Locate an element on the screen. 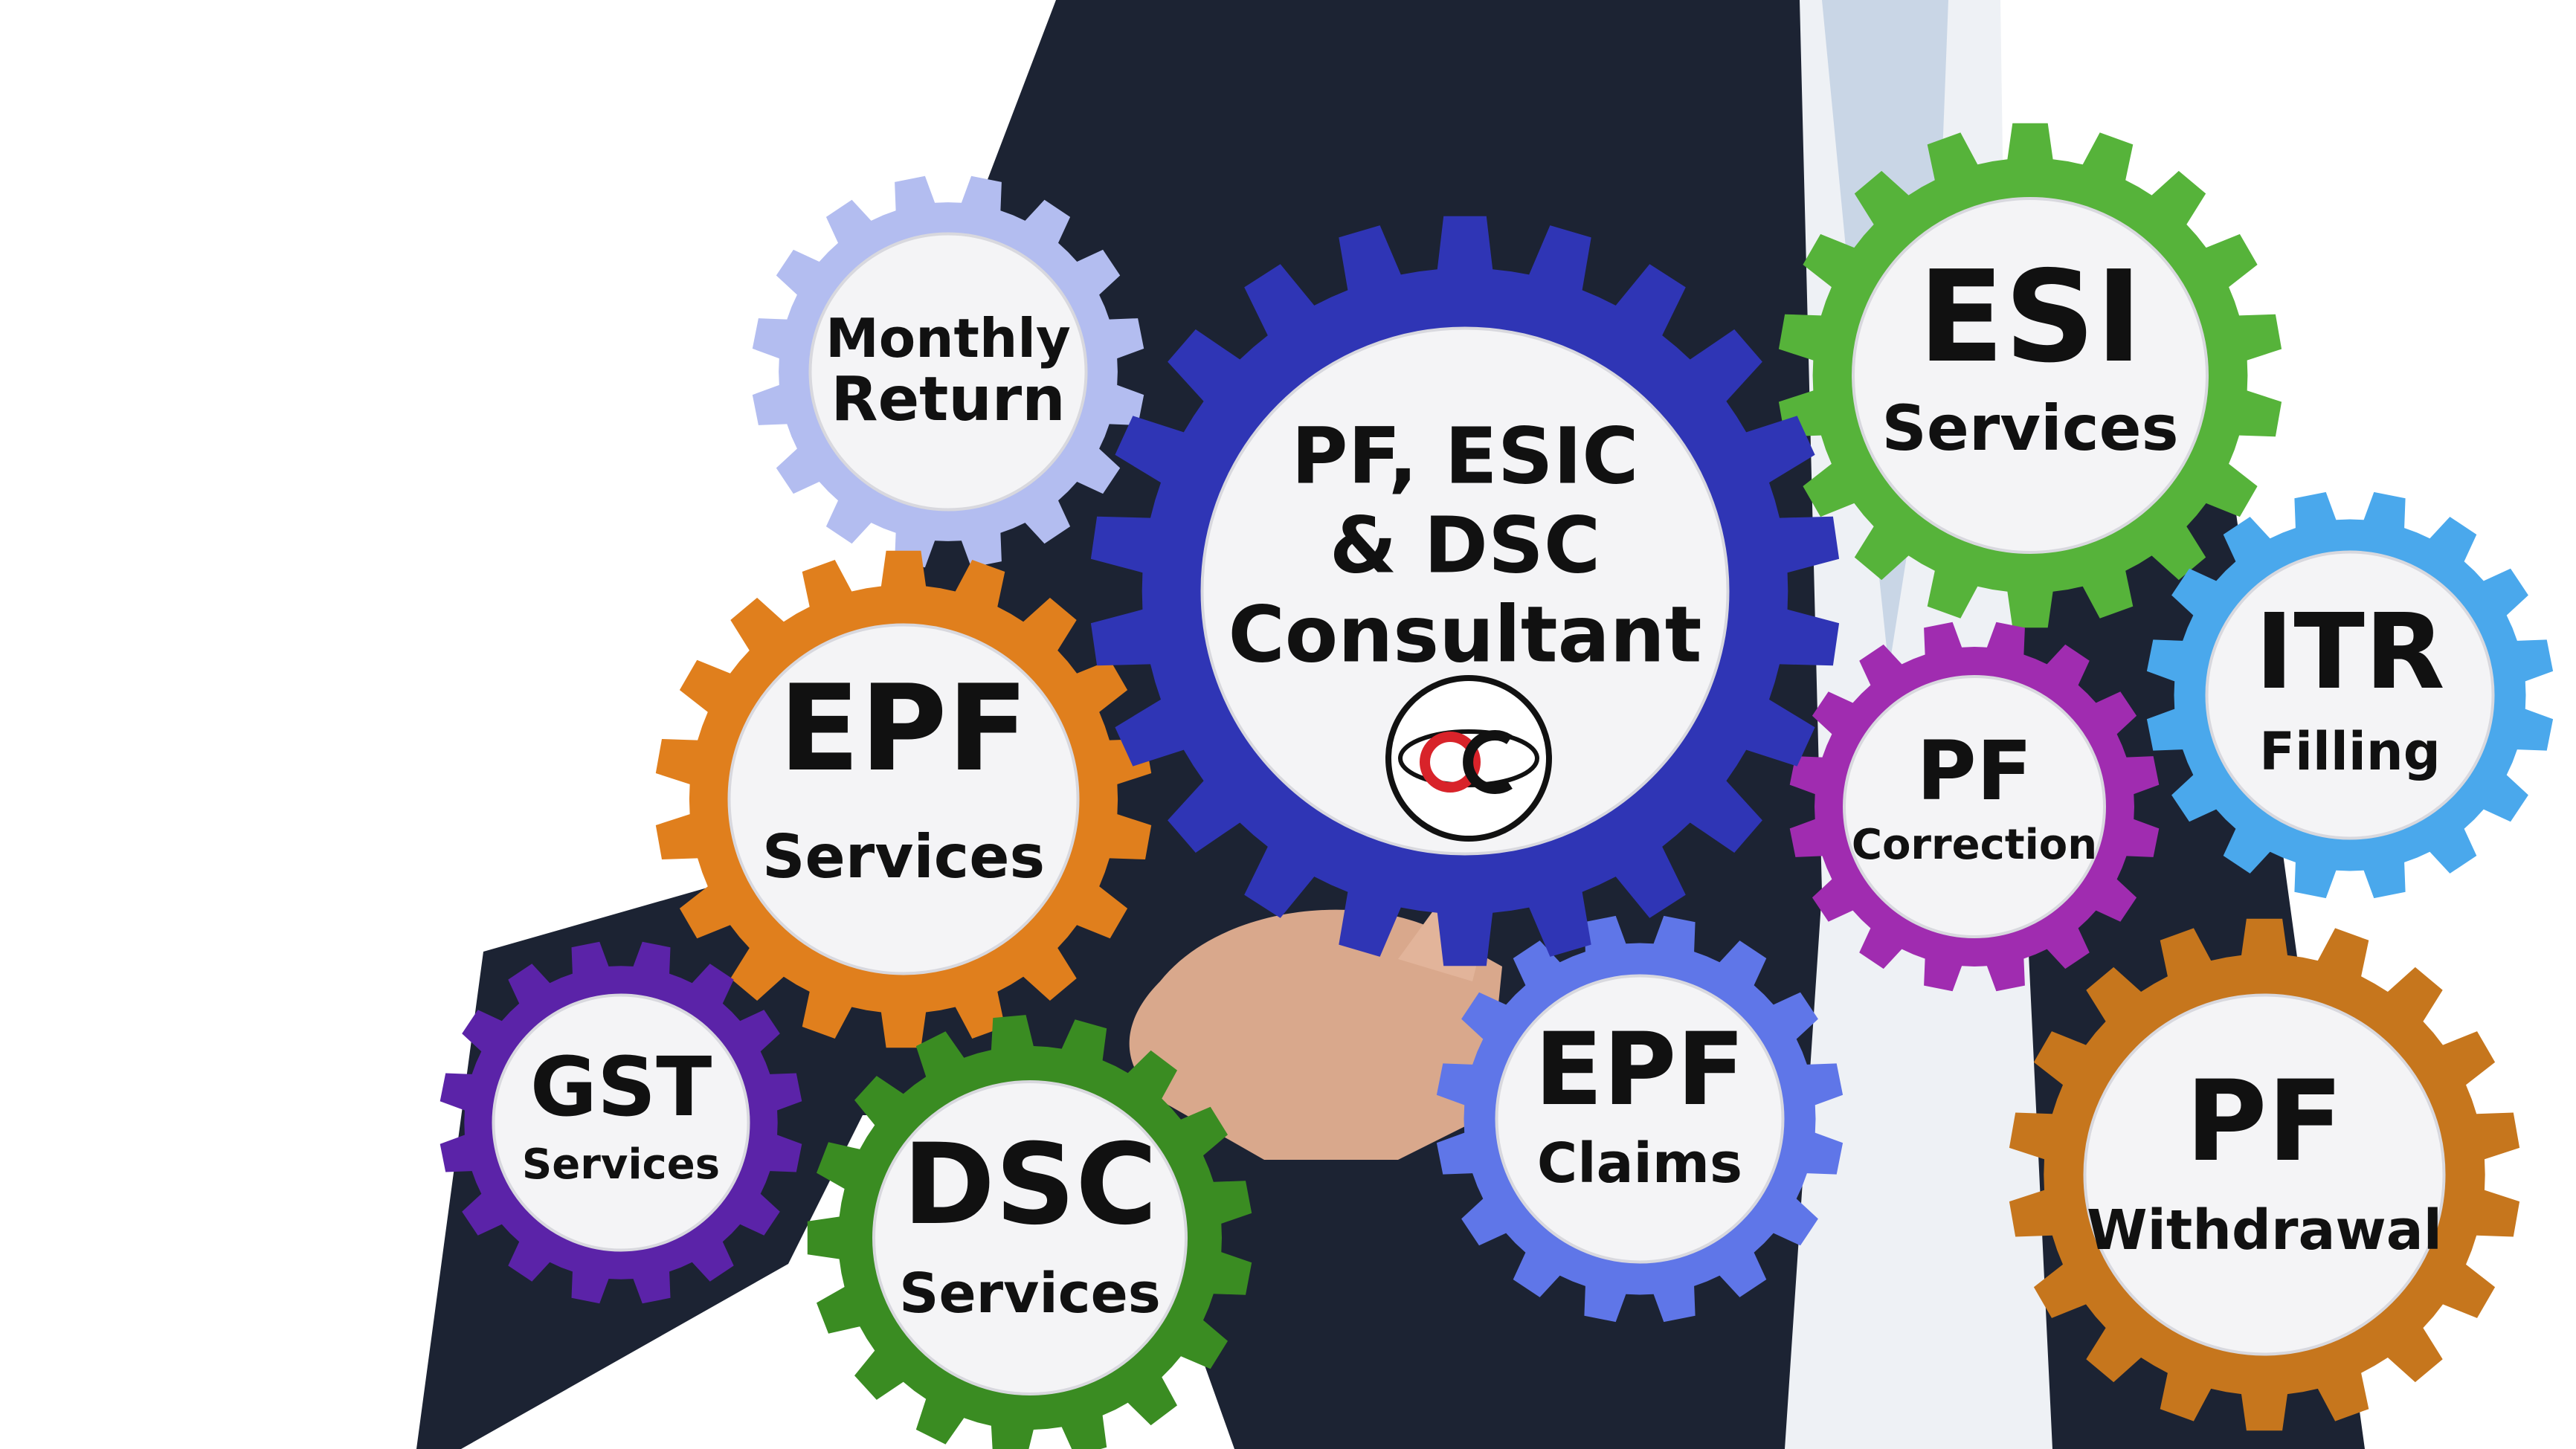 The height and width of the screenshot is (1449, 2576). gear-label-esi-services-1: ESI is located at coordinates (2030, 317).